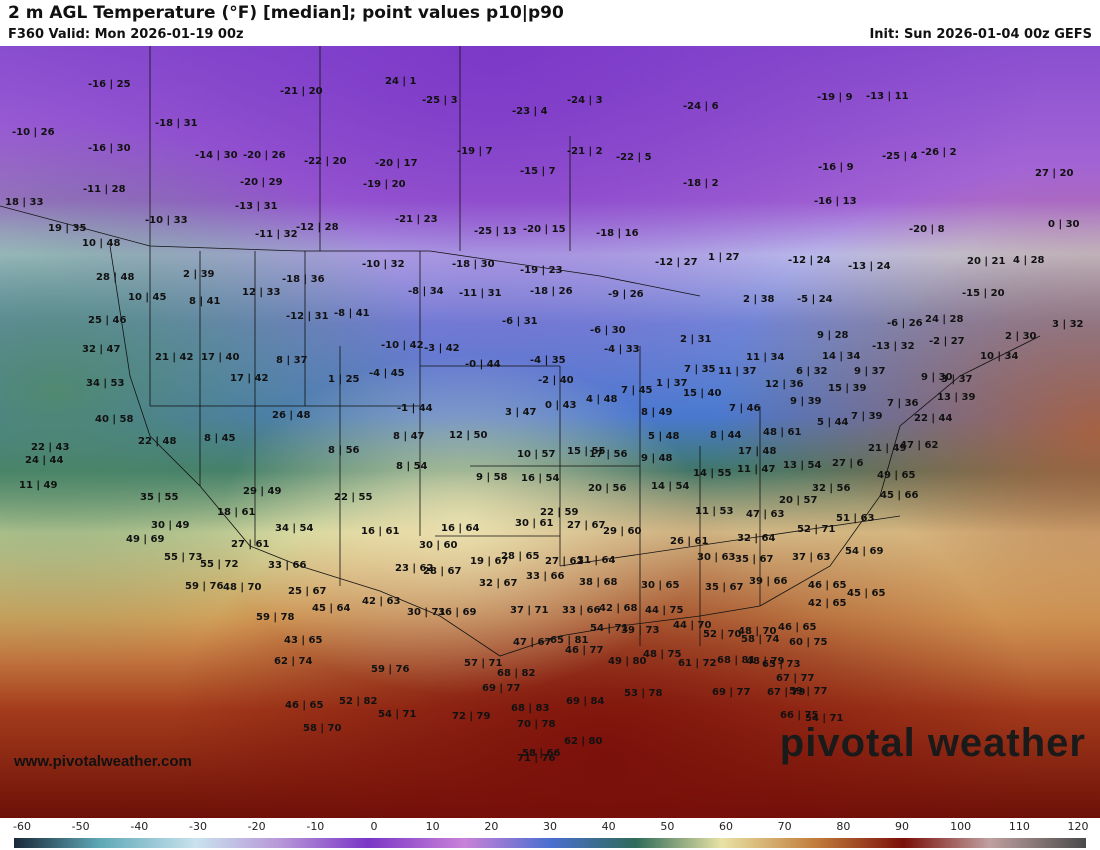 This screenshot has width=1100, height=850. I want to click on point-value: -15 | 20, so click(983, 293).